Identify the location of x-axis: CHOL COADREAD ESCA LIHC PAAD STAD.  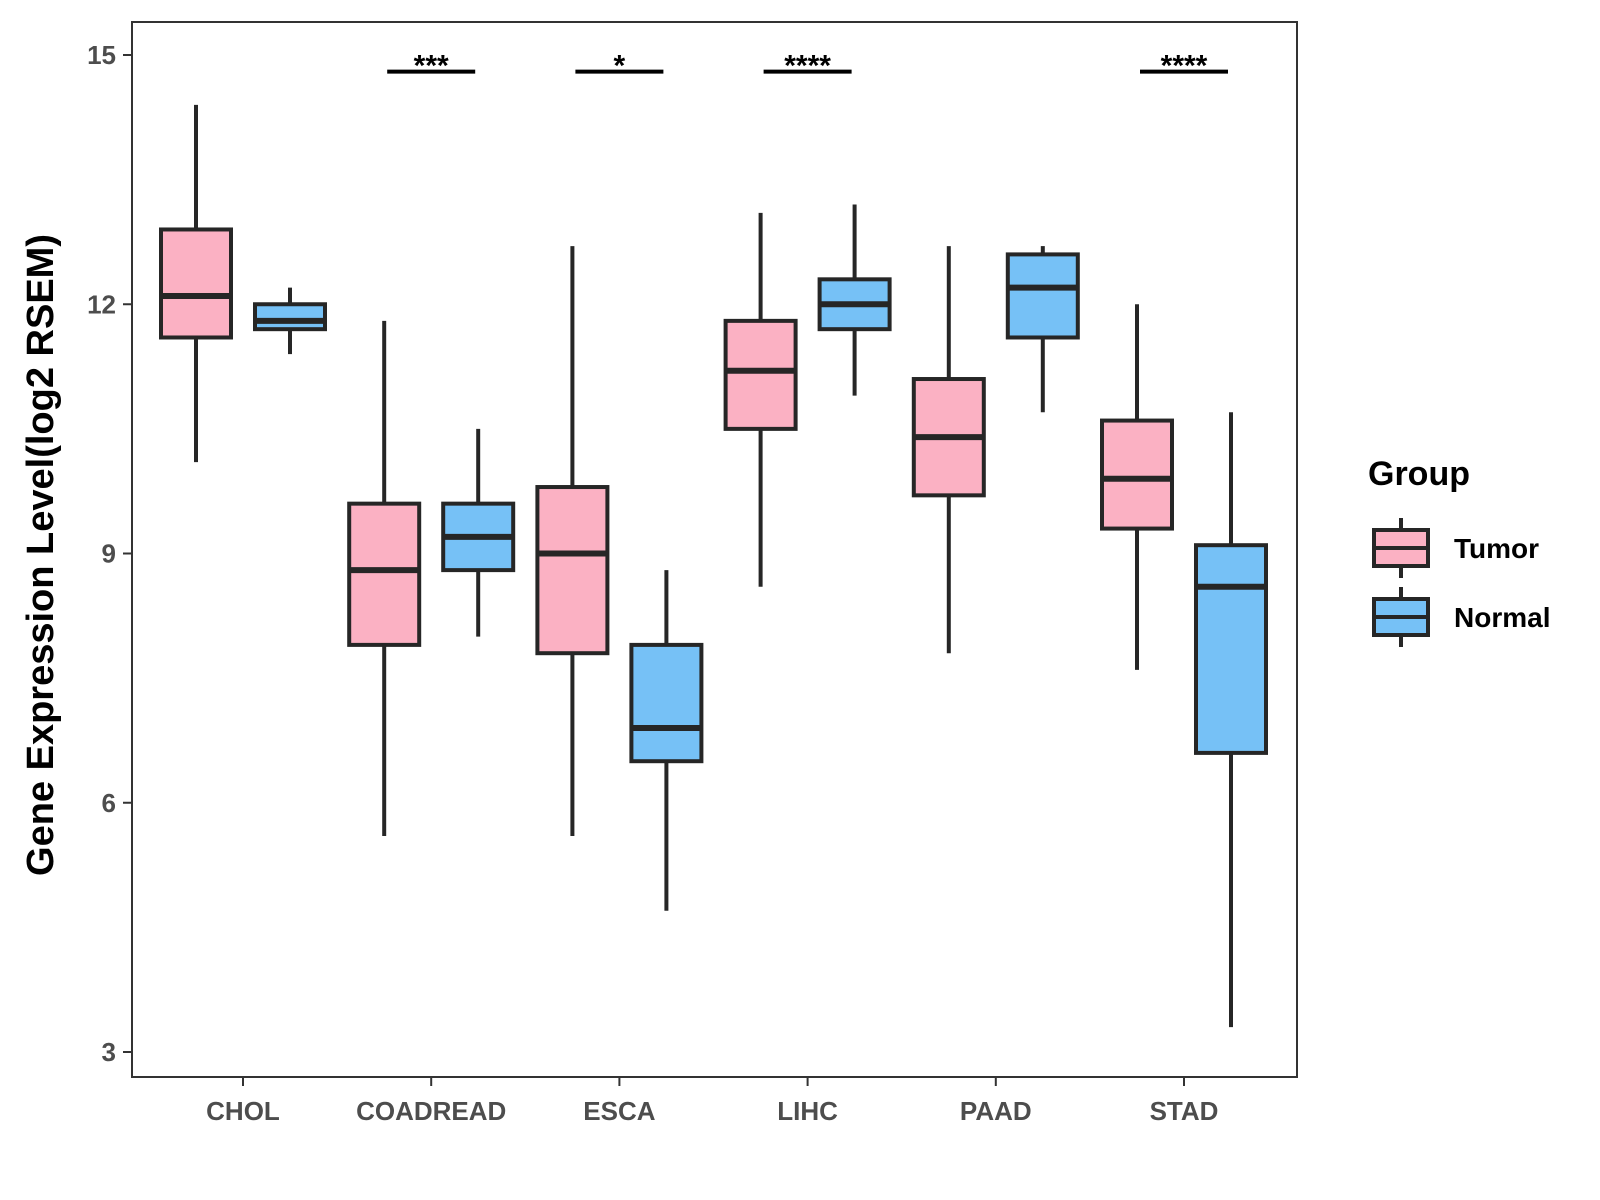
(712, 1101).